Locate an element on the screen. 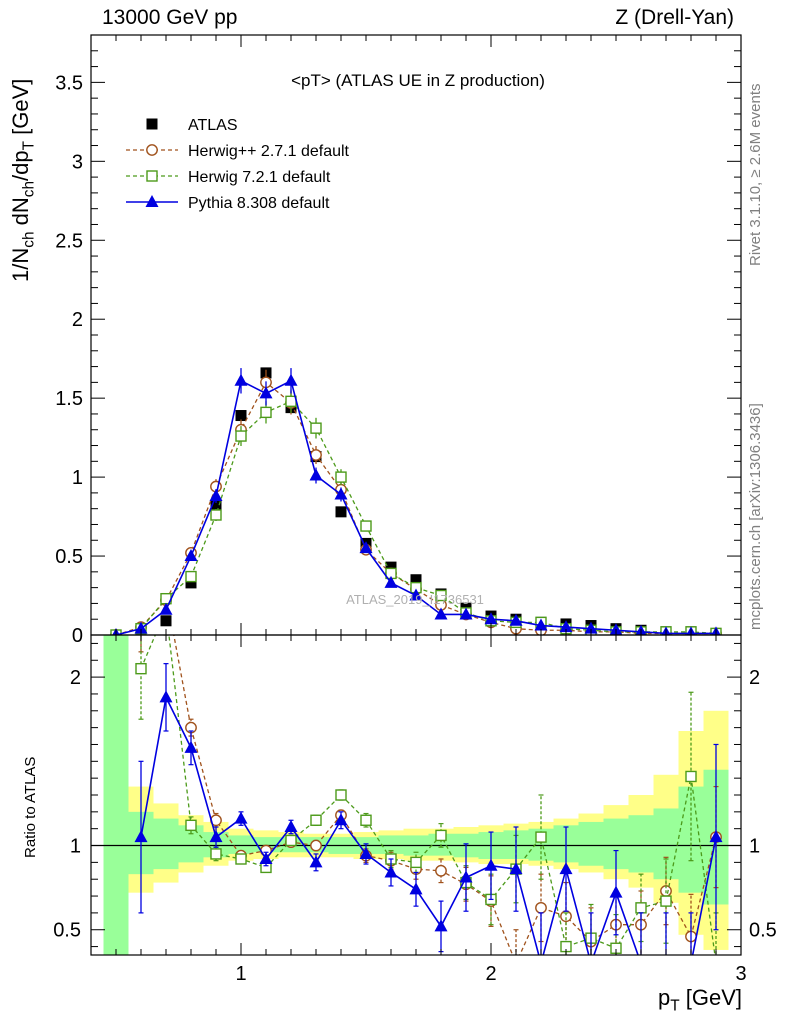 This screenshot has height=1024, width=786. y-tick-label: 3 is located at coordinates (77, 162).